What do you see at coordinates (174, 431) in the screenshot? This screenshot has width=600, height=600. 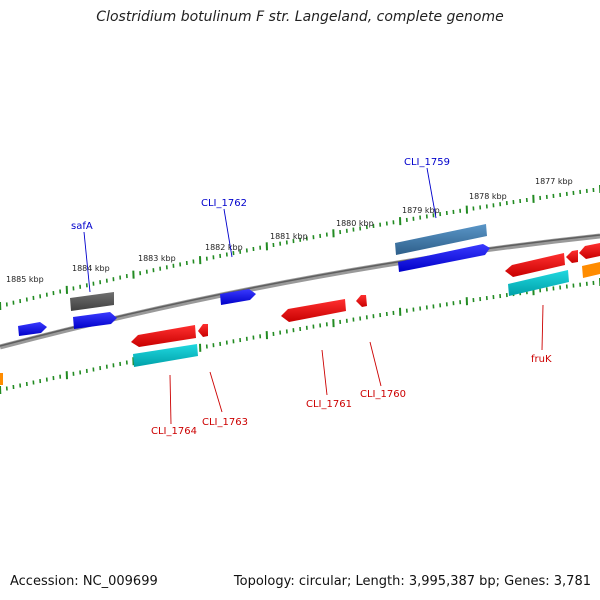 I see `gene-label-cli1764: CLI_1764` at bounding box center [174, 431].